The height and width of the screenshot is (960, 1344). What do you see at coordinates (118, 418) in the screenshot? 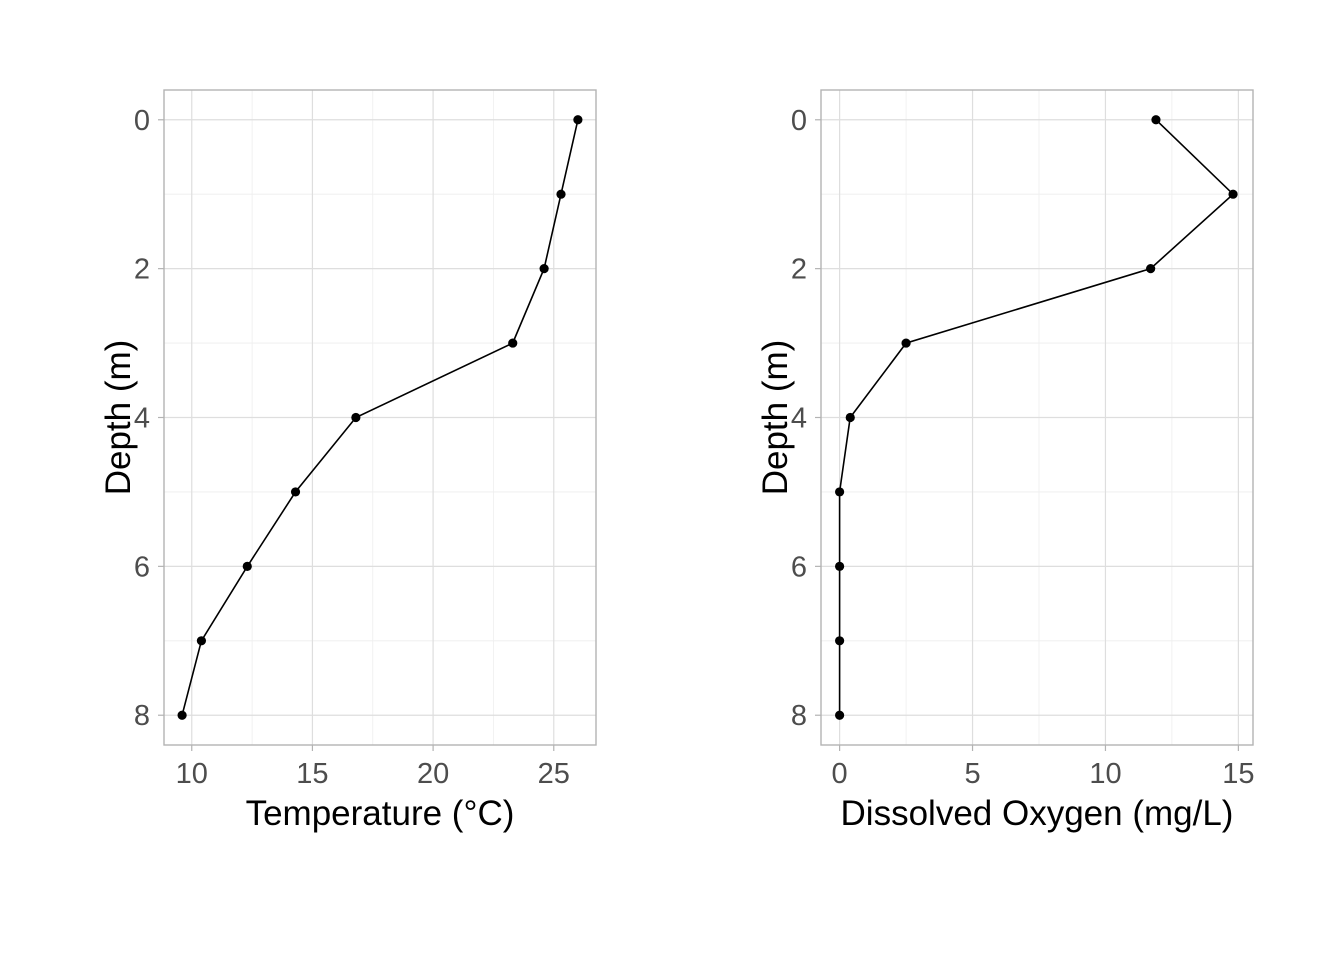
I see `temperature-y-axis-title: Depth (m)` at bounding box center [118, 418].